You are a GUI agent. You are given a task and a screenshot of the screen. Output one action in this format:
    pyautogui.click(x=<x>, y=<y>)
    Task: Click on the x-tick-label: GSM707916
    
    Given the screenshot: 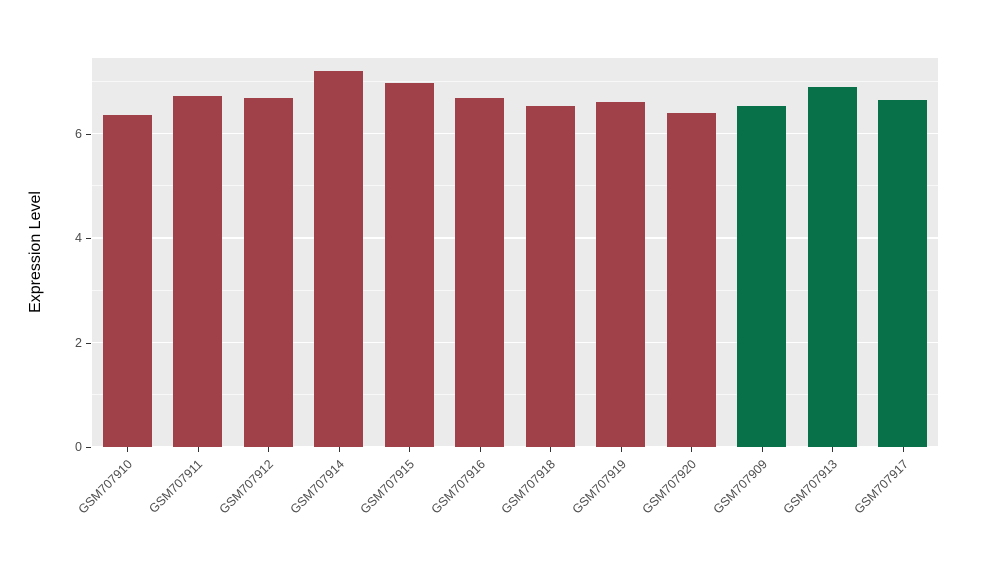 What is the action you would take?
    pyautogui.click(x=458, y=487)
    